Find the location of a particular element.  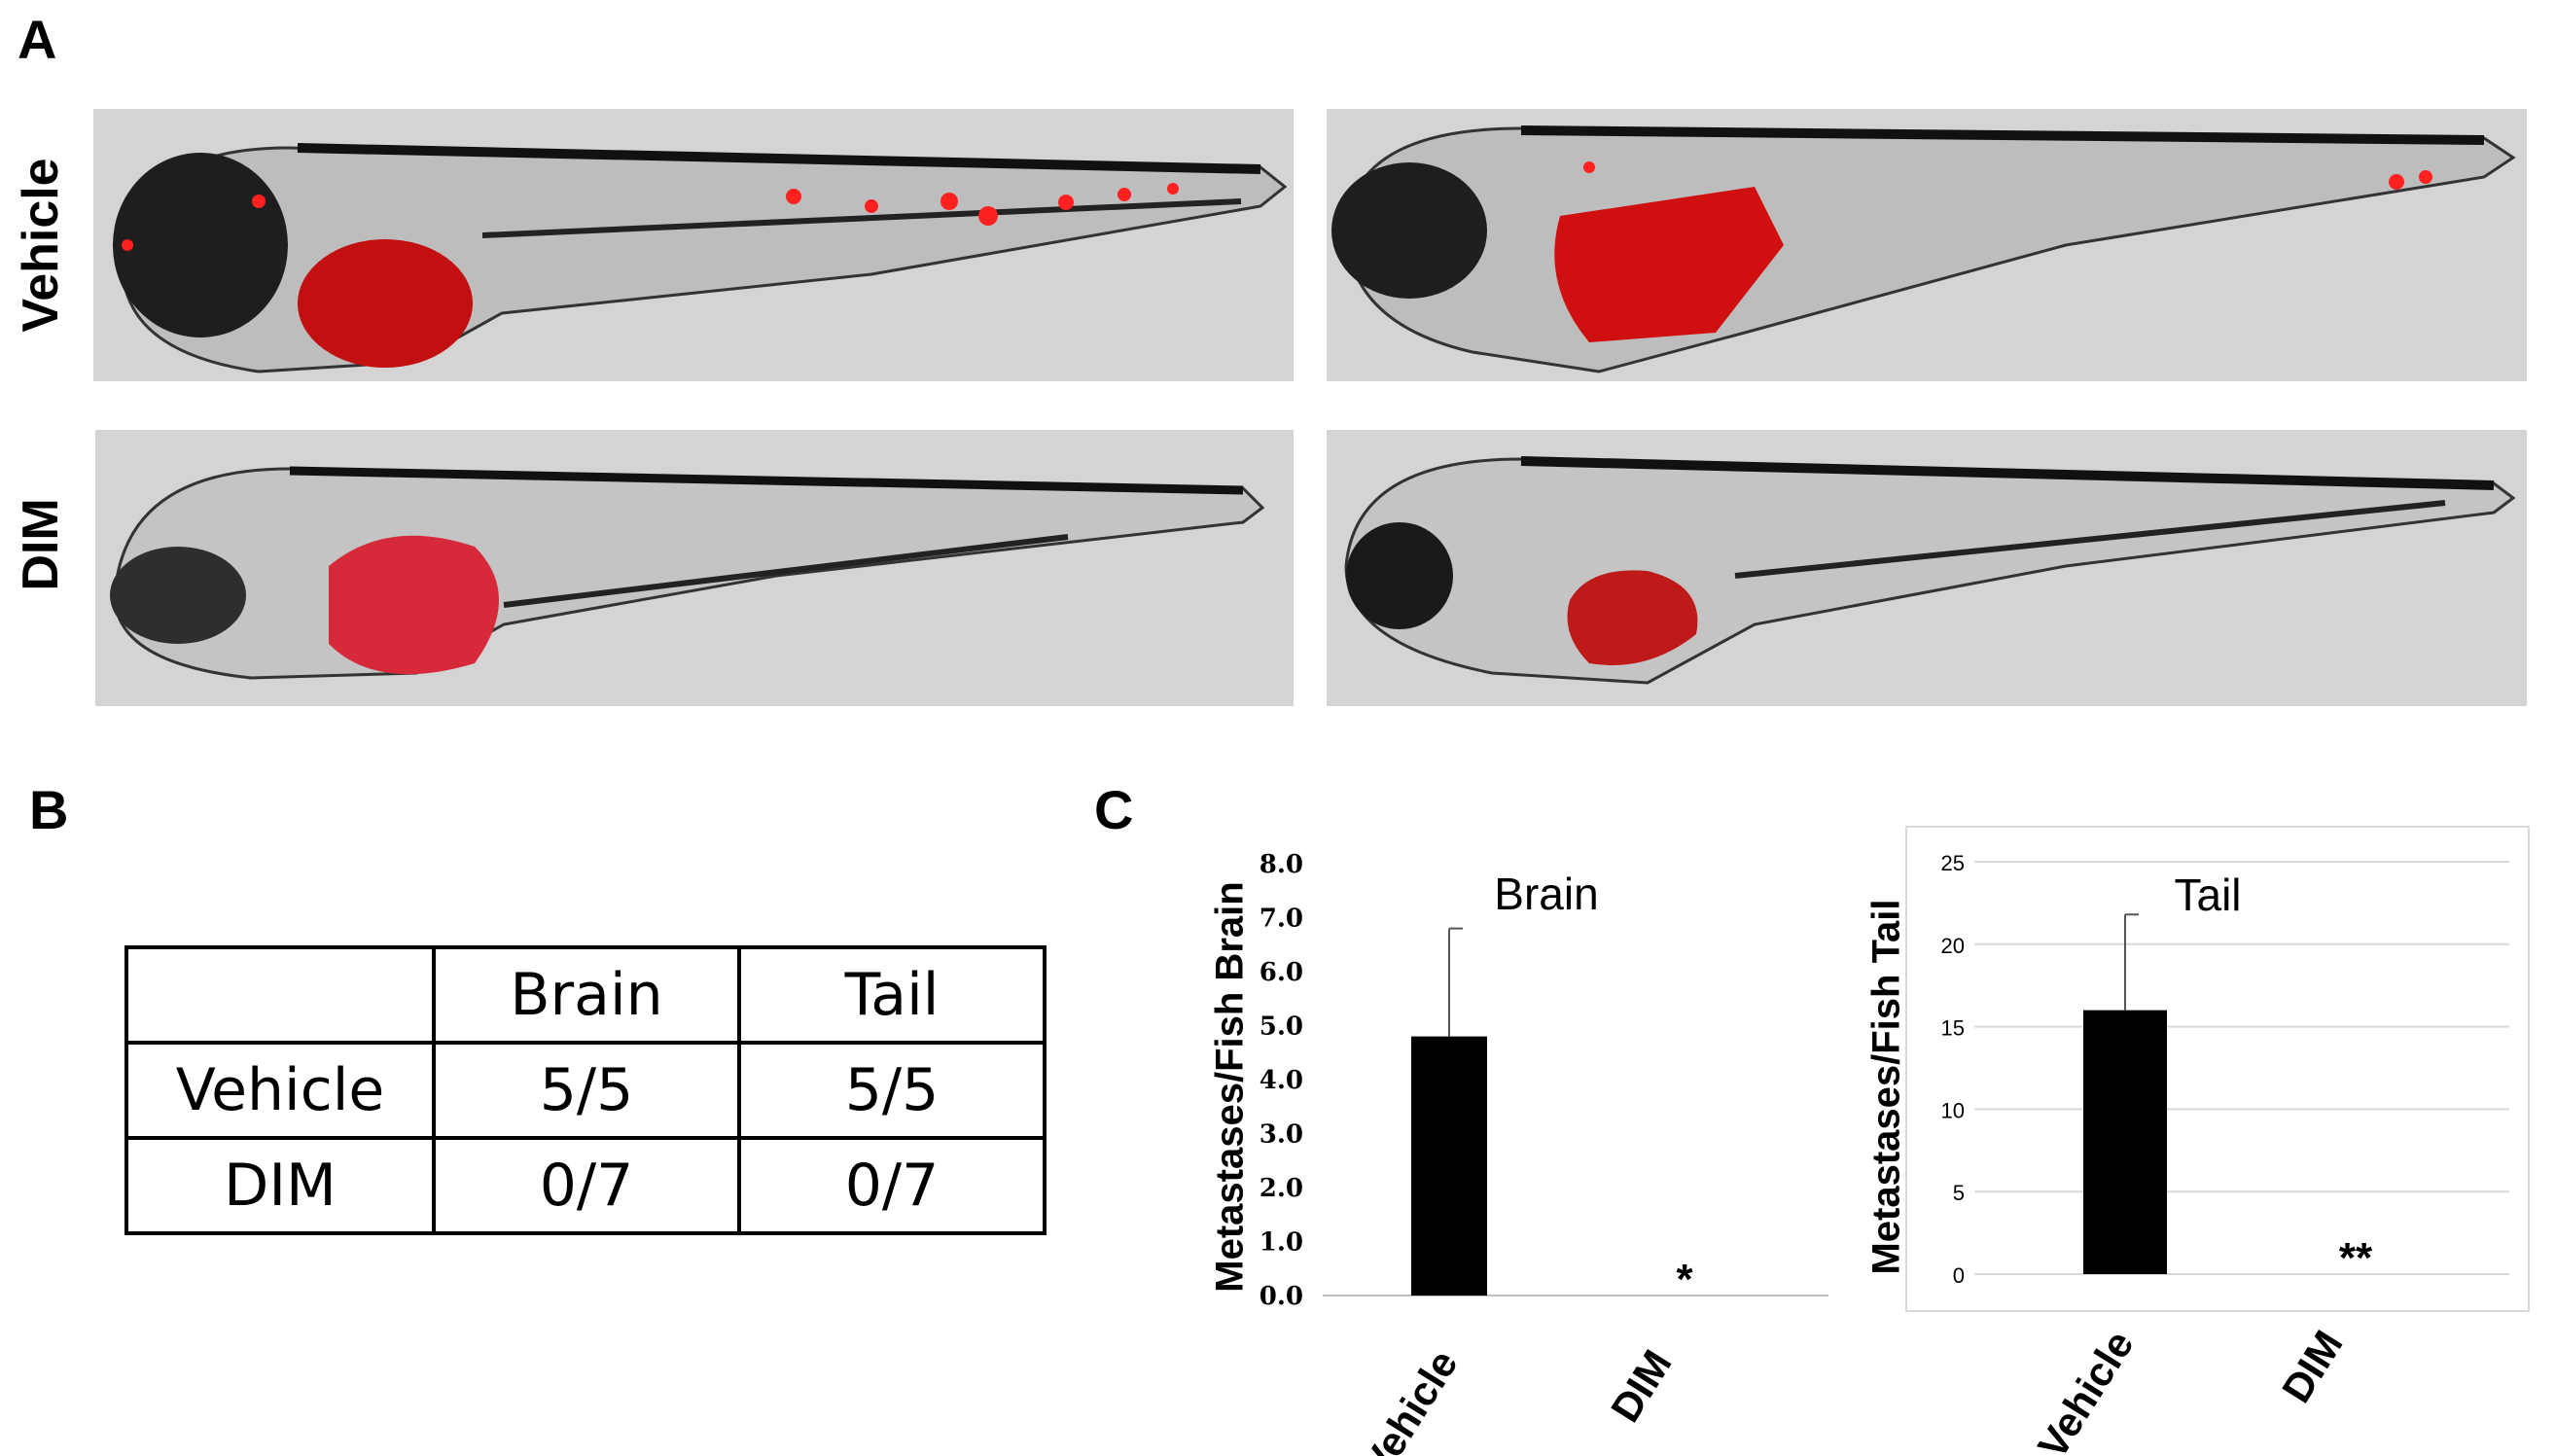

panel-label-b: B is located at coordinates (49, 809).